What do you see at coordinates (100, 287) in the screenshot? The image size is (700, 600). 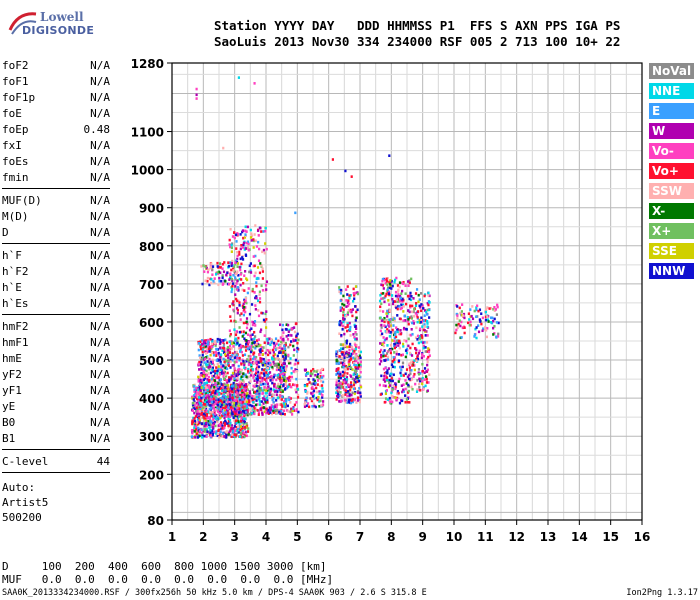 I see `param-value: N/A` at bounding box center [100, 287].